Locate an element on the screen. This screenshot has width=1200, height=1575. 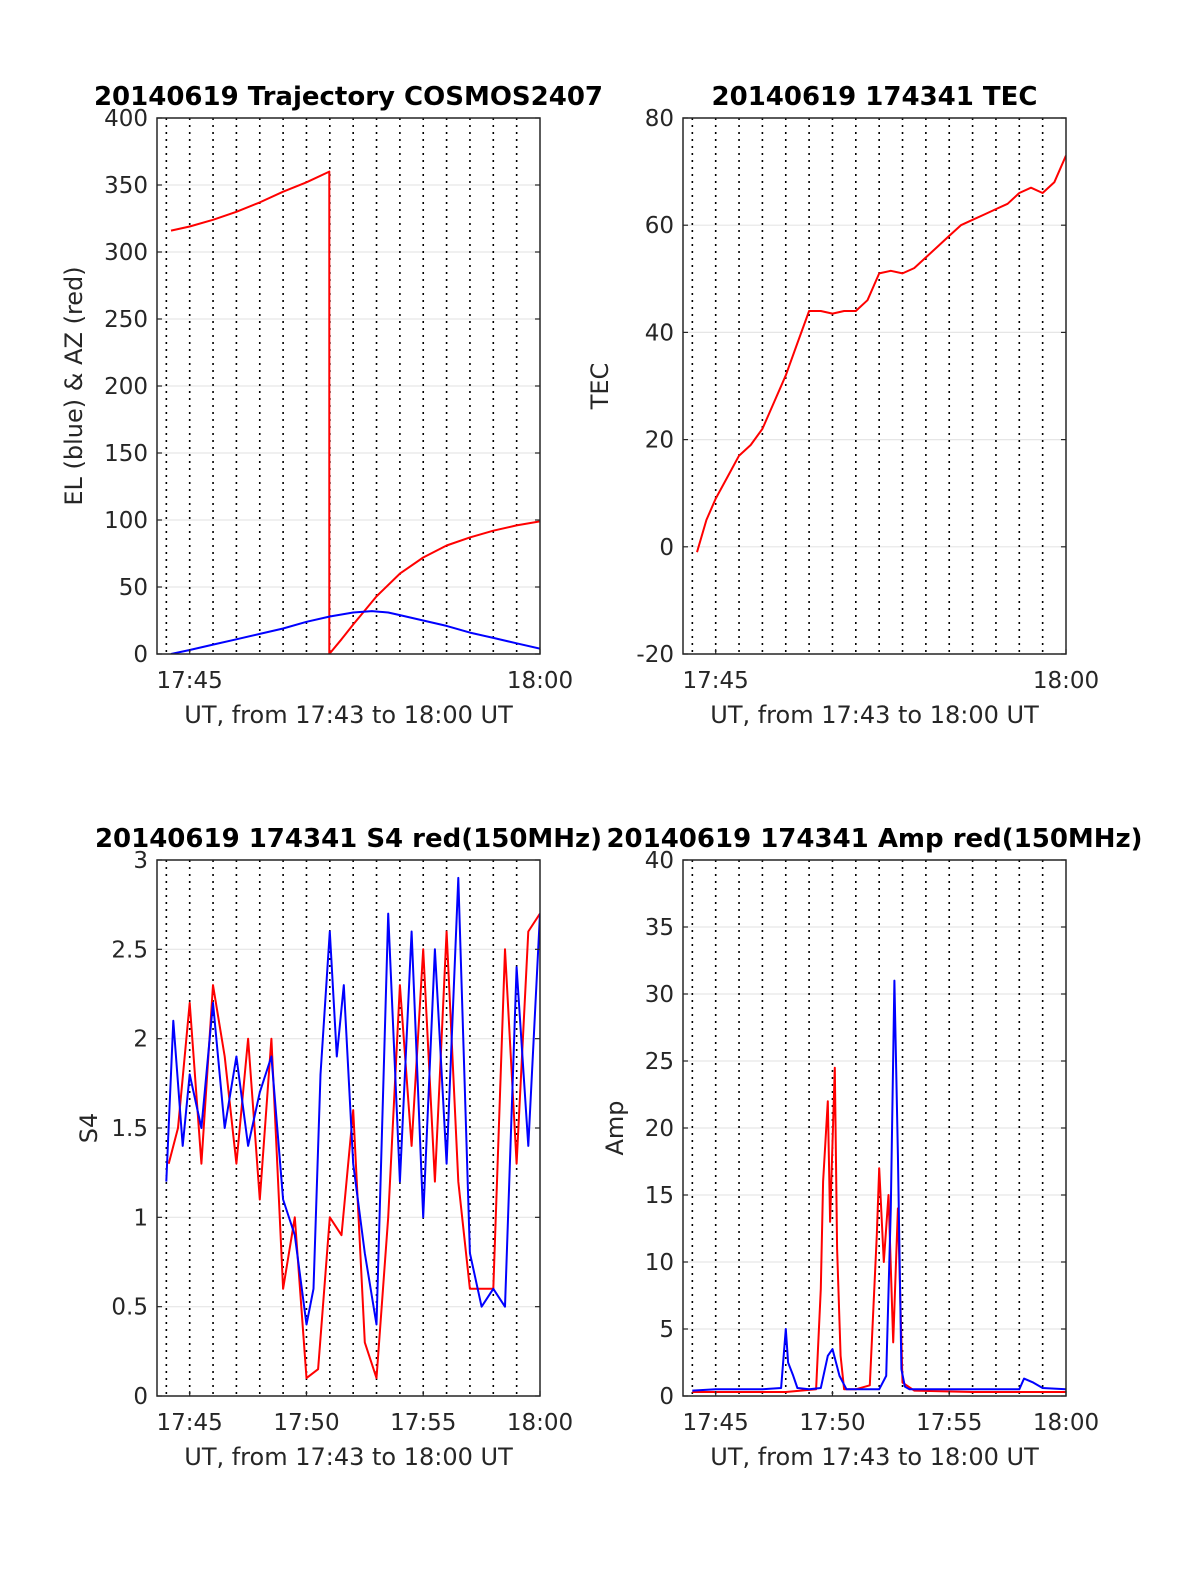
s4-xtick-label: 18:00 is located at coordinates (540, 1423).